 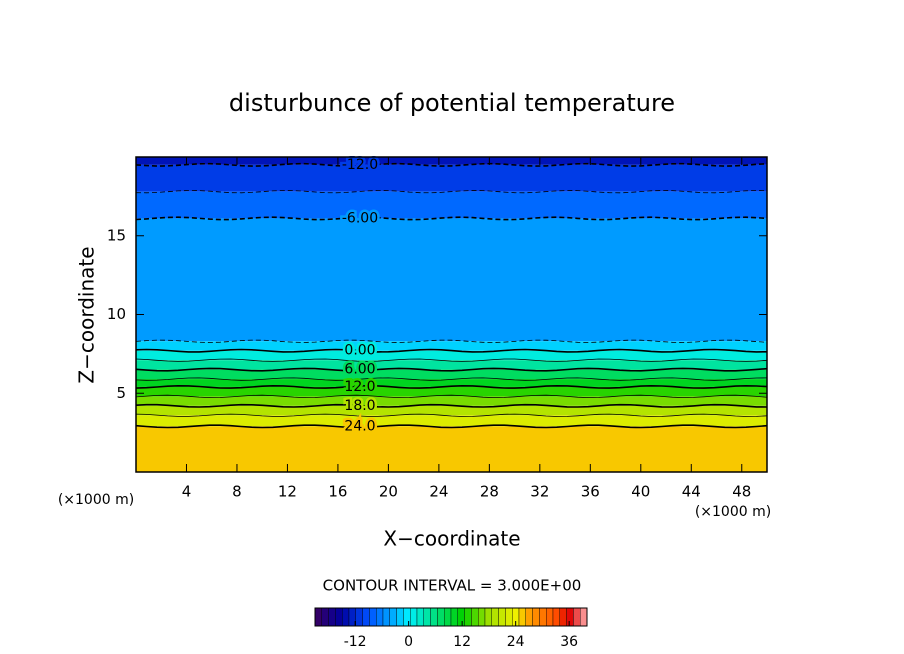 I want to click on x-tick-label: 32, so click(x=539, y=492).